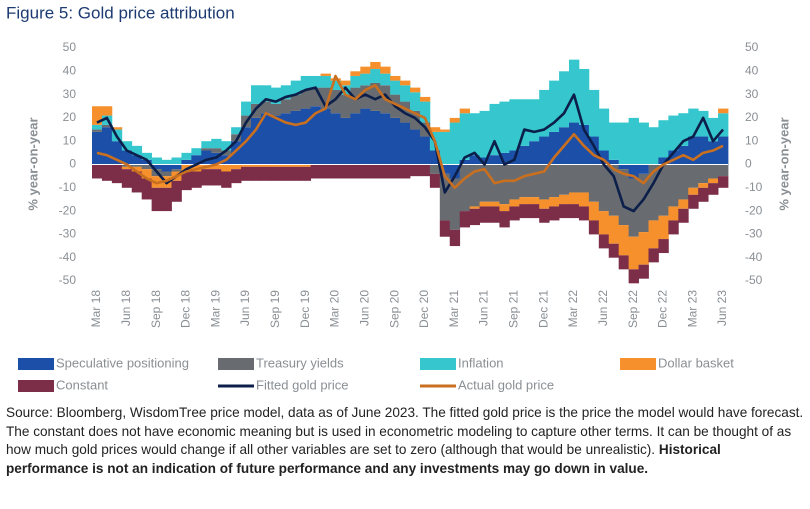 Image resolution: width=810 pixels, height=509 pixels. I want to click on x-tick-label: Sep 19, so click(275, 309).